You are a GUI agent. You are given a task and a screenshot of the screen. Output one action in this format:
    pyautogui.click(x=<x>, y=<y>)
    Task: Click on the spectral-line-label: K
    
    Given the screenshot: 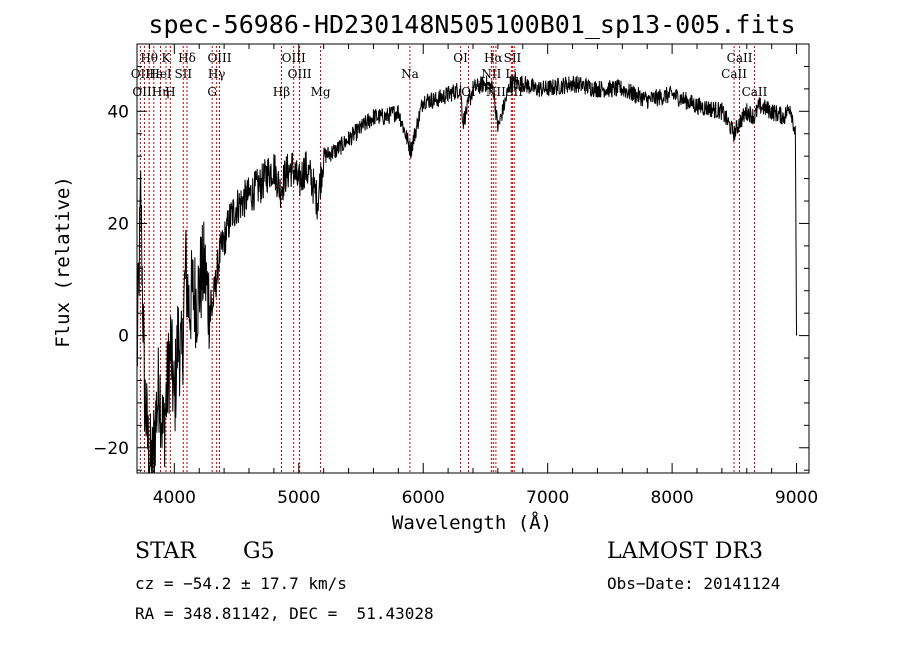 What is the action you would take?
    pyautogui.click(x=167, y=58)
    